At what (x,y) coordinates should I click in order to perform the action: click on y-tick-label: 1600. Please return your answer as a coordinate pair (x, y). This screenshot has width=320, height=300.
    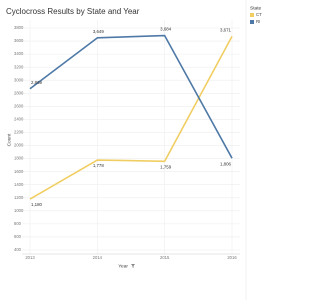
    Looking at the image, I should click on (19, 171).